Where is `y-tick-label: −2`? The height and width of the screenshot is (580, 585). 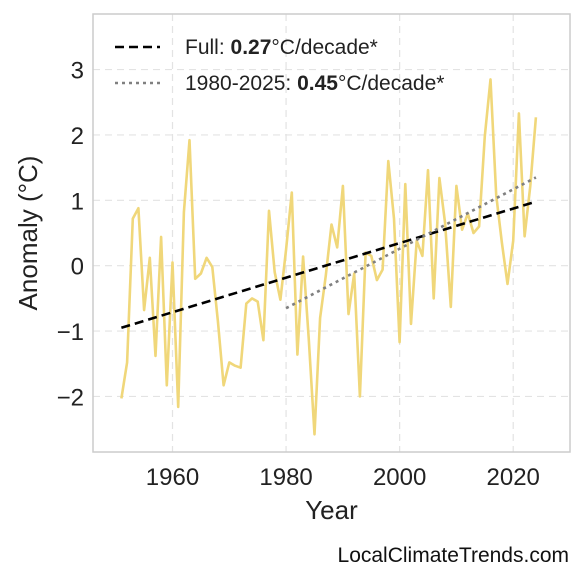 y-tick-label: −2 is located at coordinates (70, 397).